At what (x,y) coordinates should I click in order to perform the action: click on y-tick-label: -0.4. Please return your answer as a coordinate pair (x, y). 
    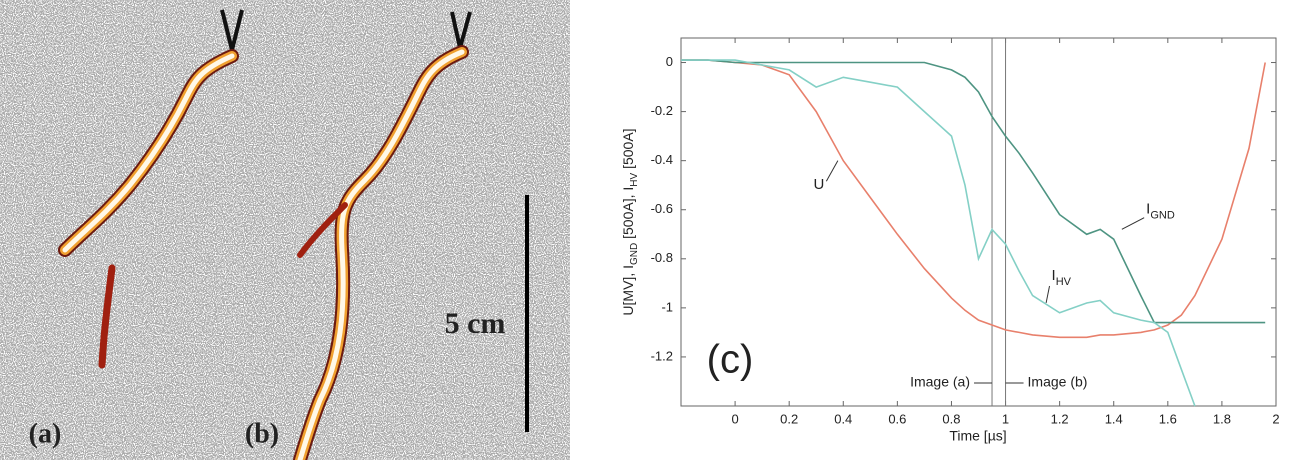
    Looking at the image, I should click on (662, 159).